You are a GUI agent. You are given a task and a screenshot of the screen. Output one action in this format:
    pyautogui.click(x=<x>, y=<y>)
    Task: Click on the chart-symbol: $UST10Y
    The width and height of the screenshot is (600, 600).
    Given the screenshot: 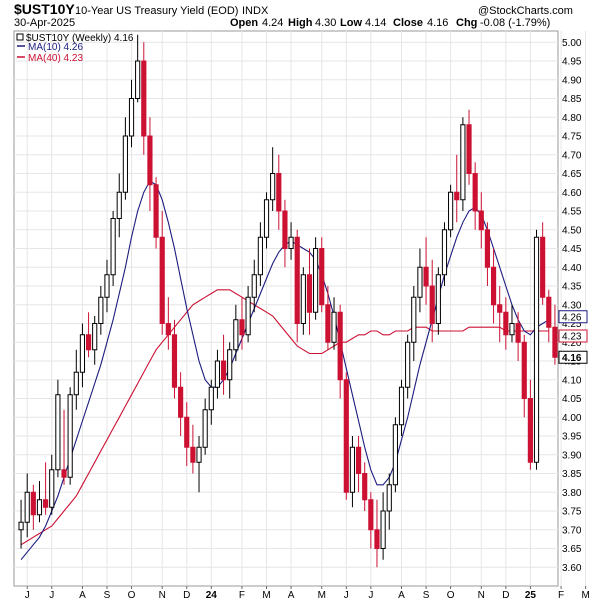 What is the action you would take?
    pyautogui.click(x=44, y=9)
    